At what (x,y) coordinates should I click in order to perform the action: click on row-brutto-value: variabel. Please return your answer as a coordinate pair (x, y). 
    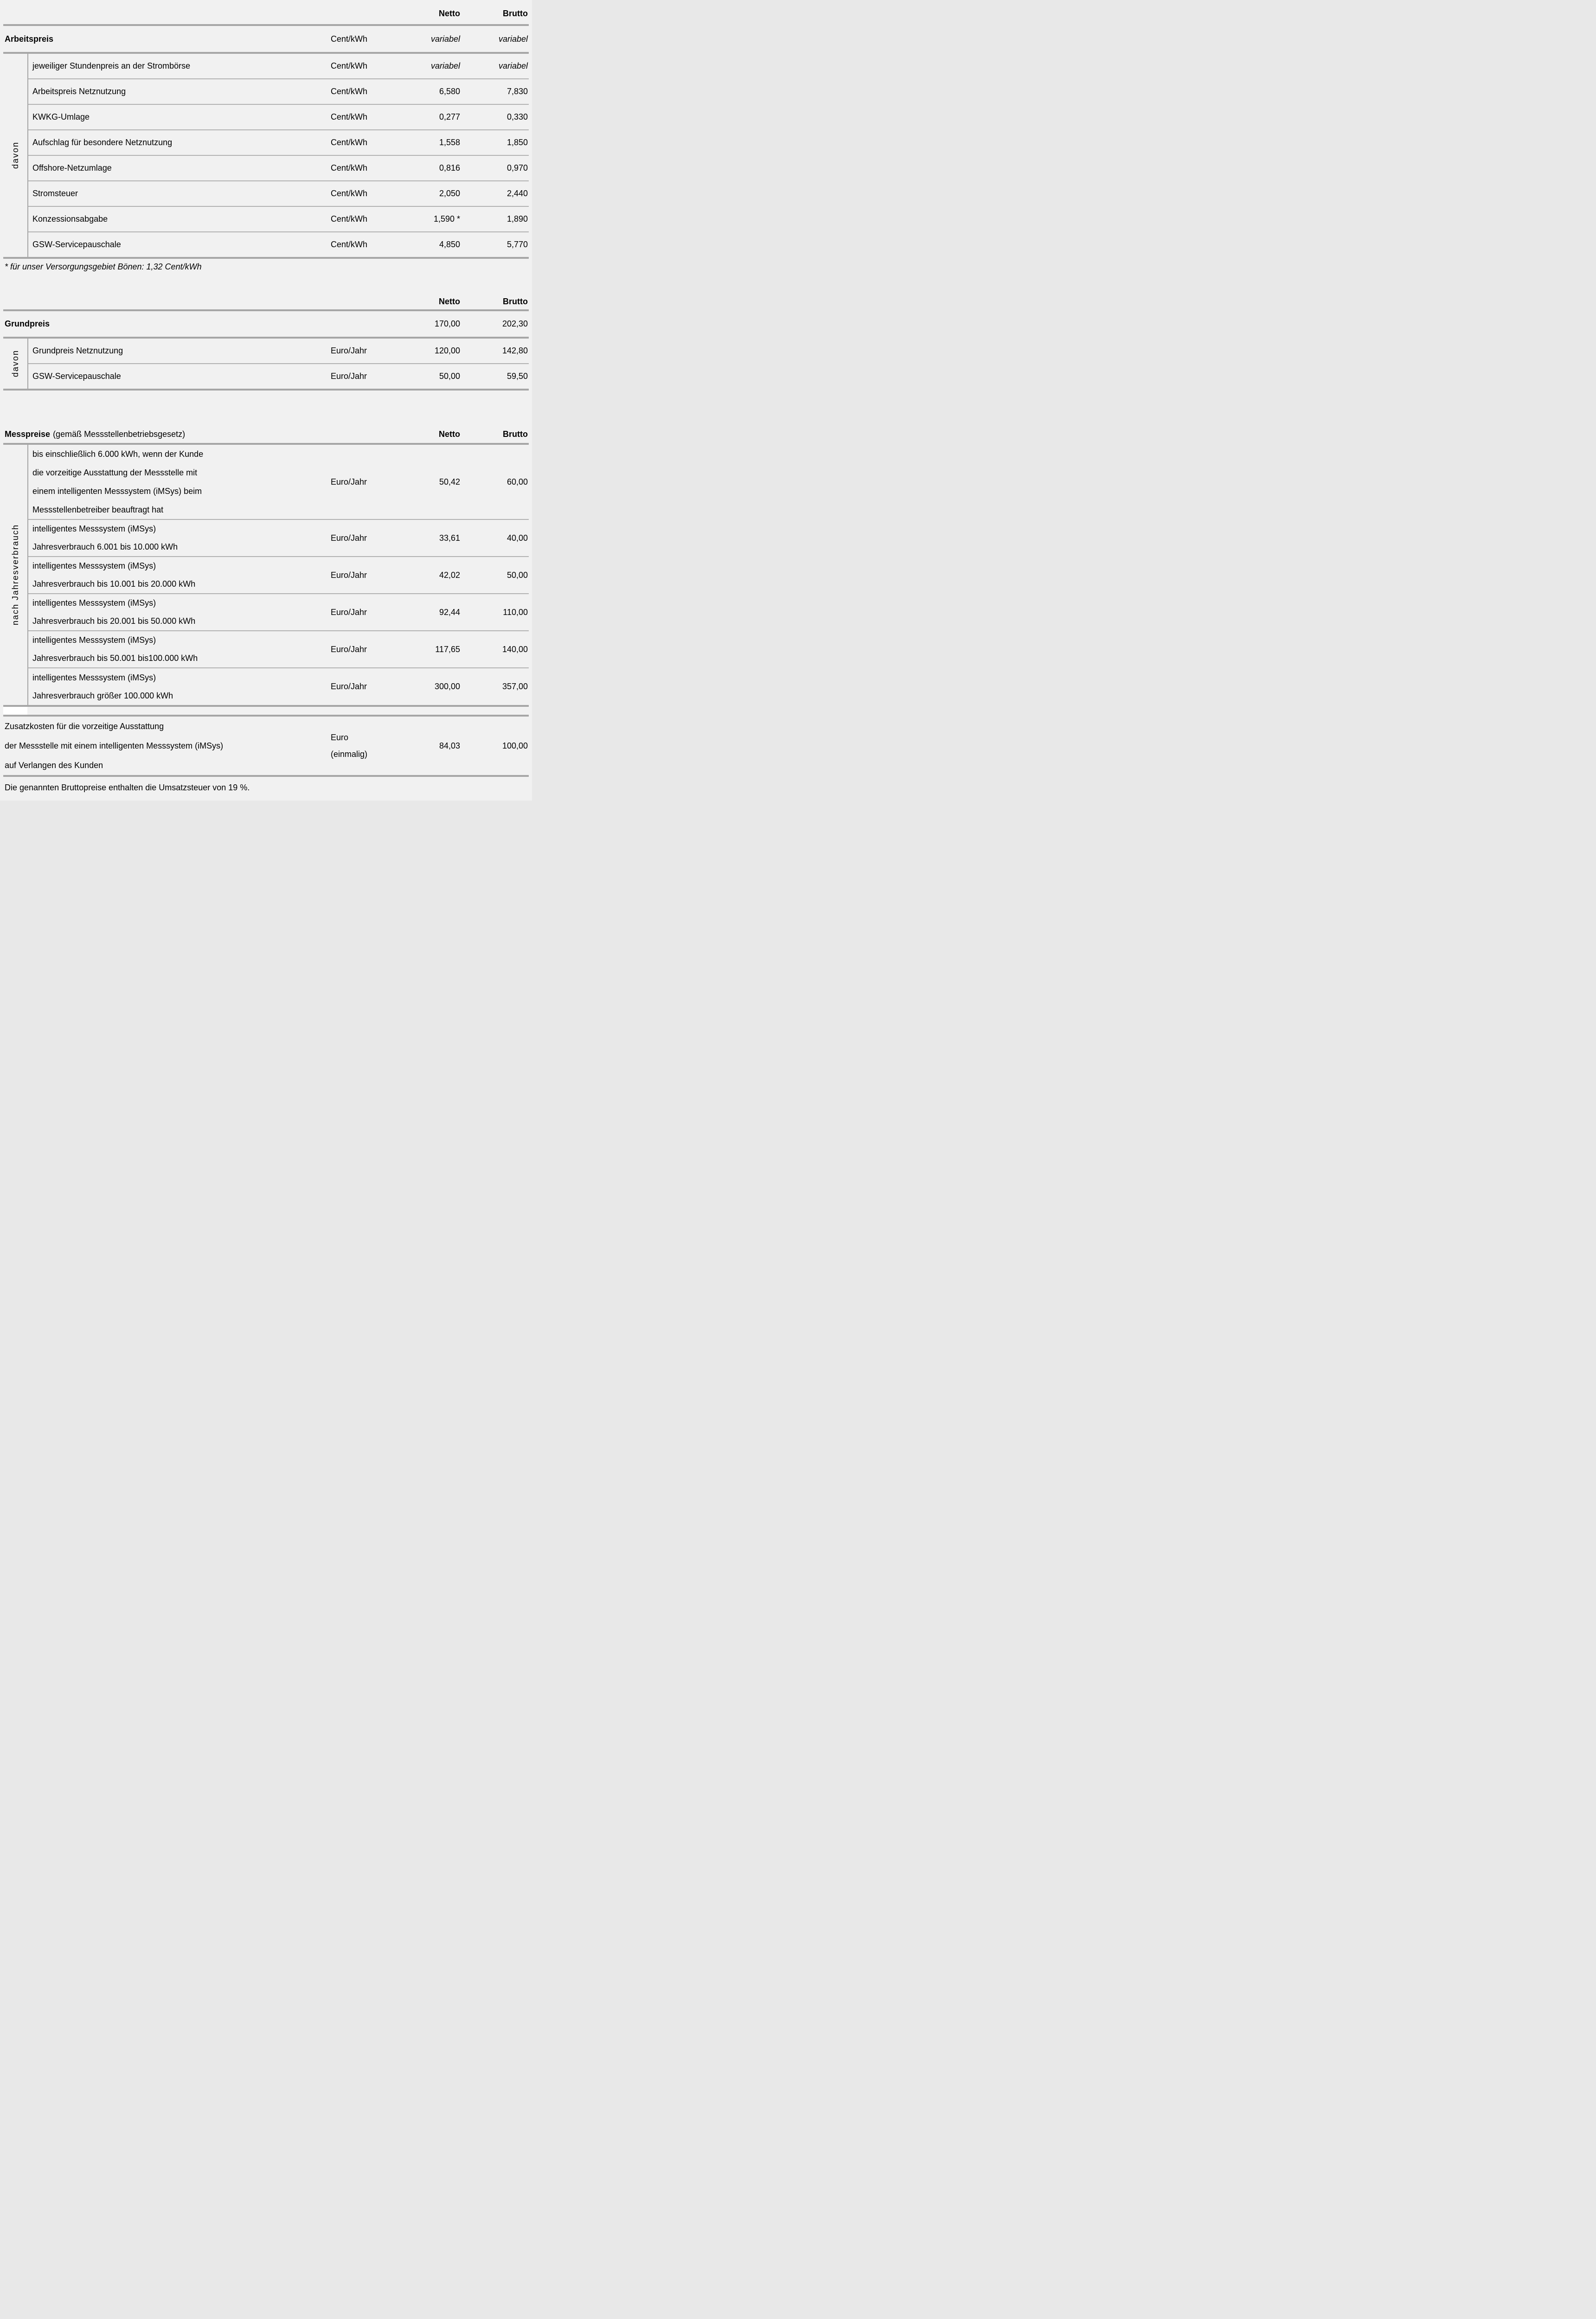
    Looking at the image, I should click on (513, 39).